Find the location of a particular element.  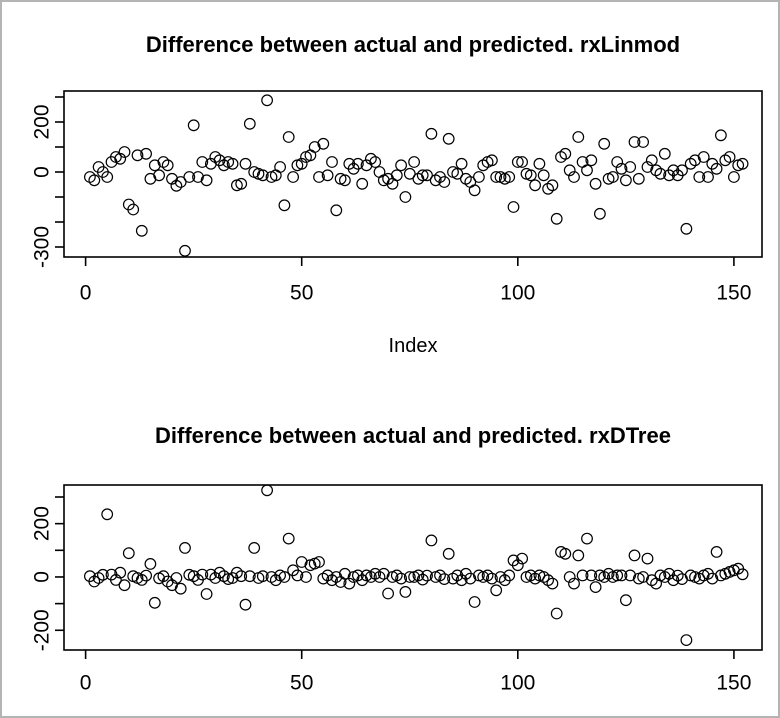

x-tick-label: 0 is located at coordinates (86, 683).